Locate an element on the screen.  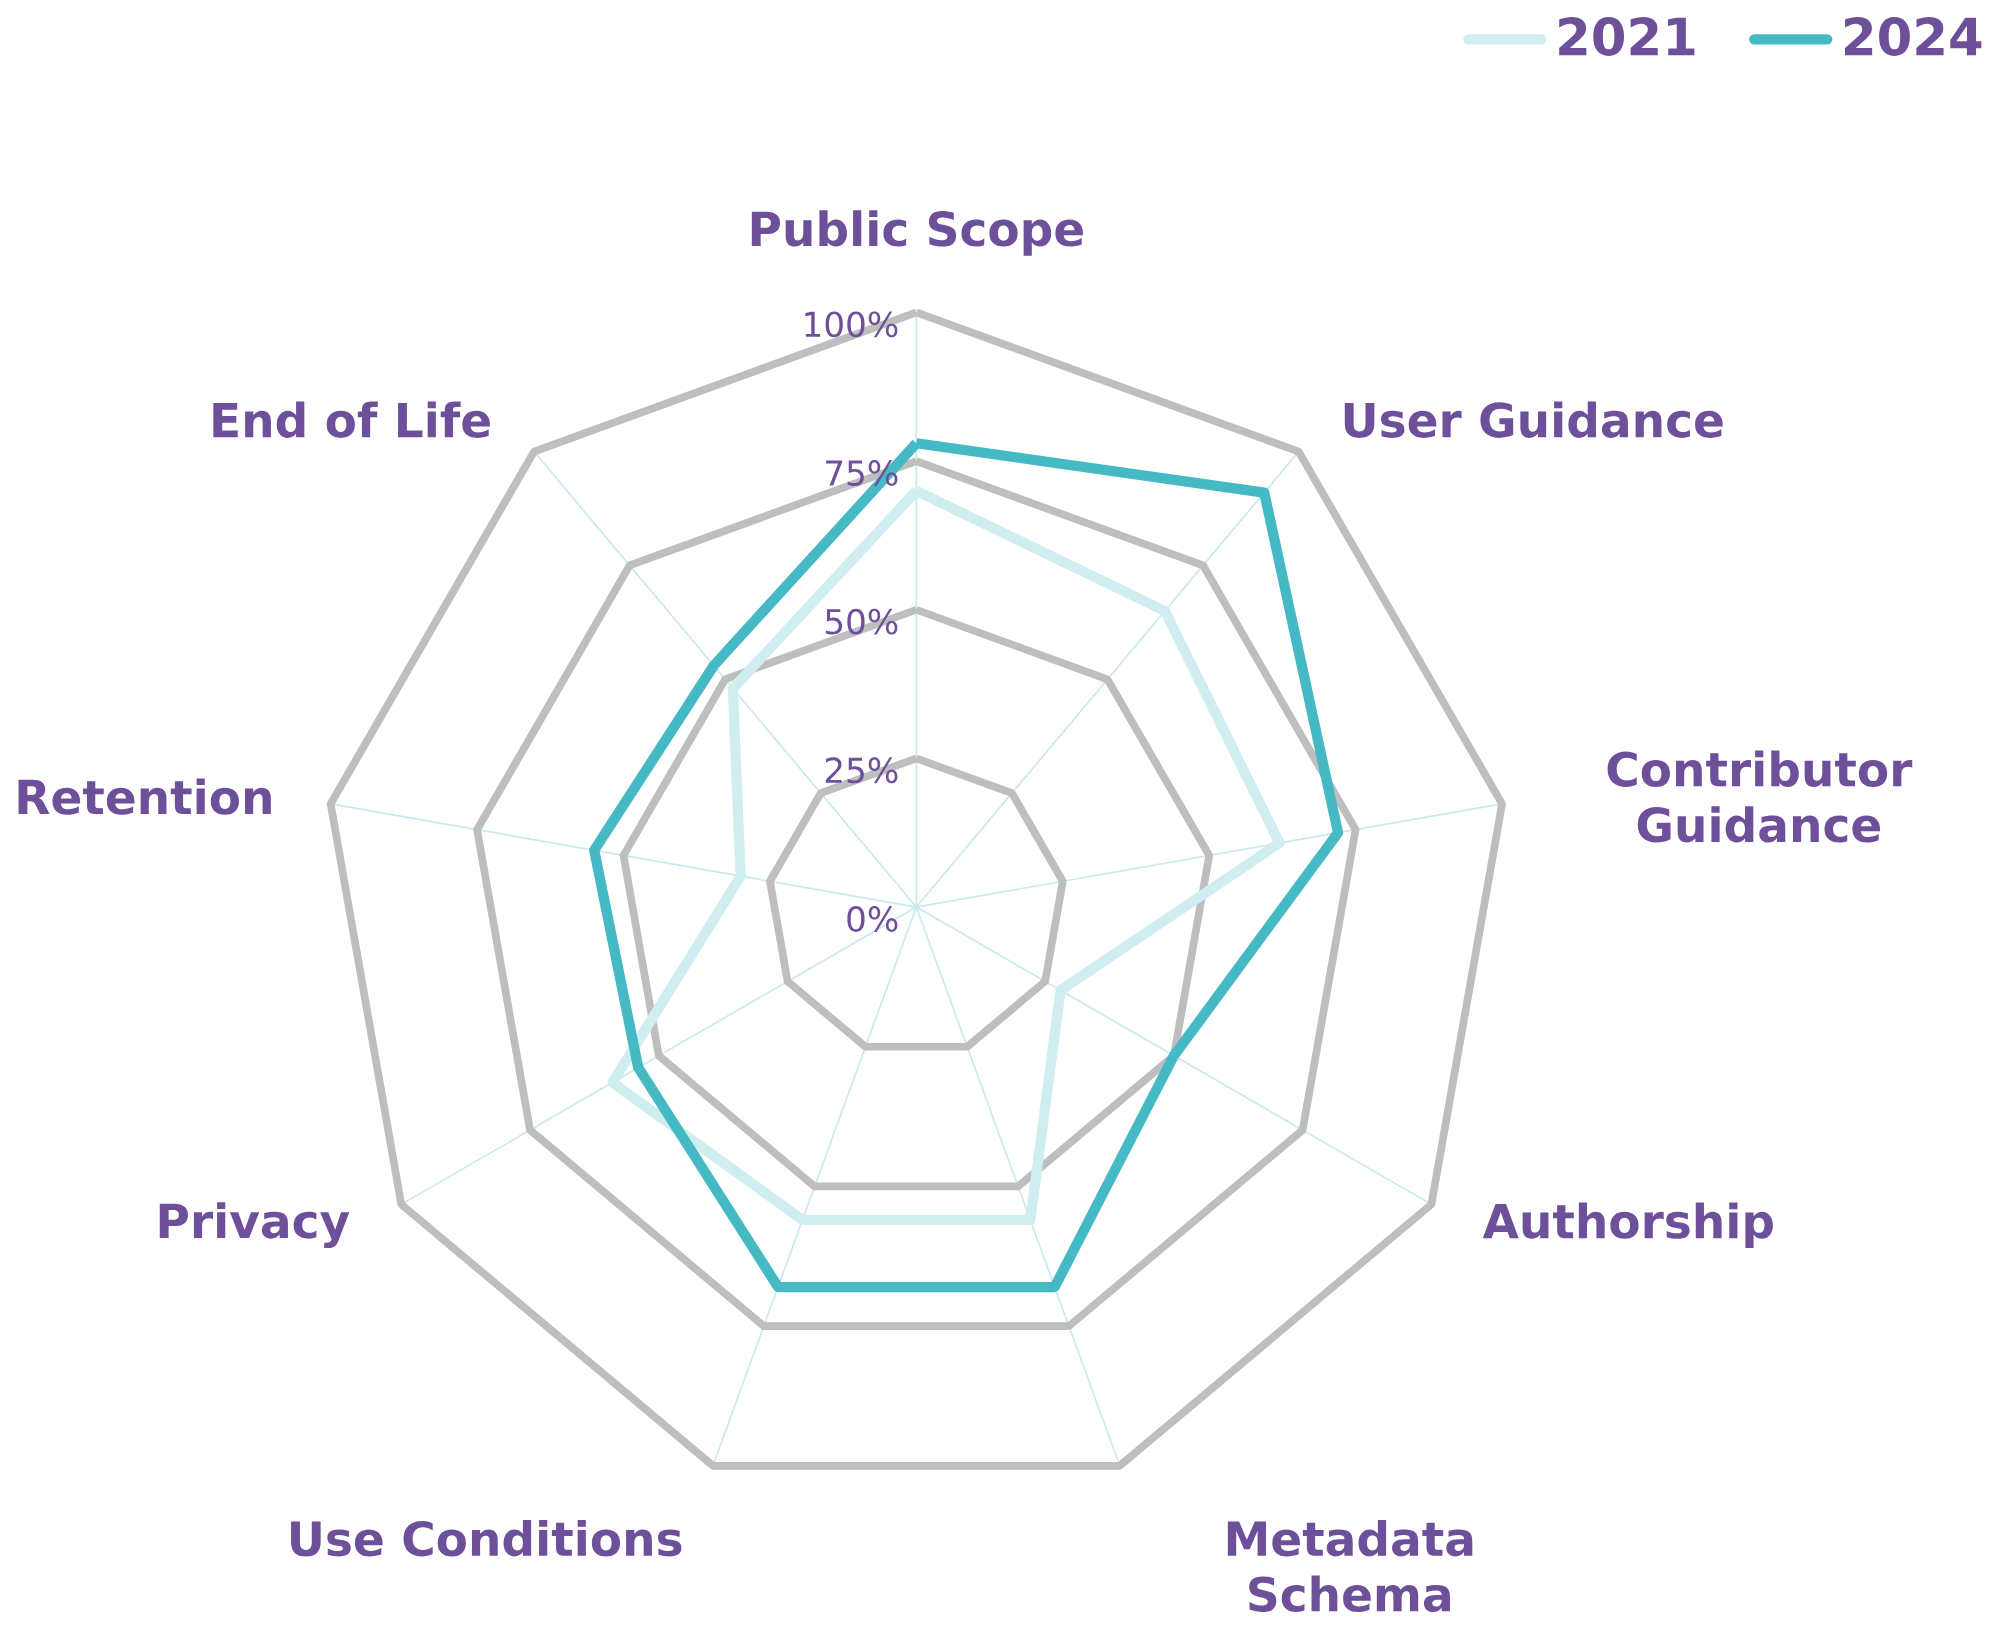
spoke-label: Public Scope is located at coordinates (917, 233).